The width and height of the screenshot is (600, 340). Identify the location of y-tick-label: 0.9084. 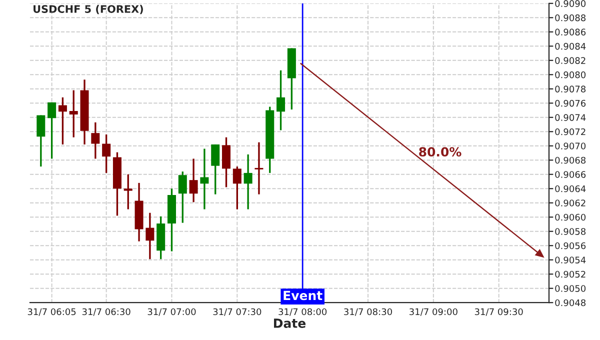
(570, 46).